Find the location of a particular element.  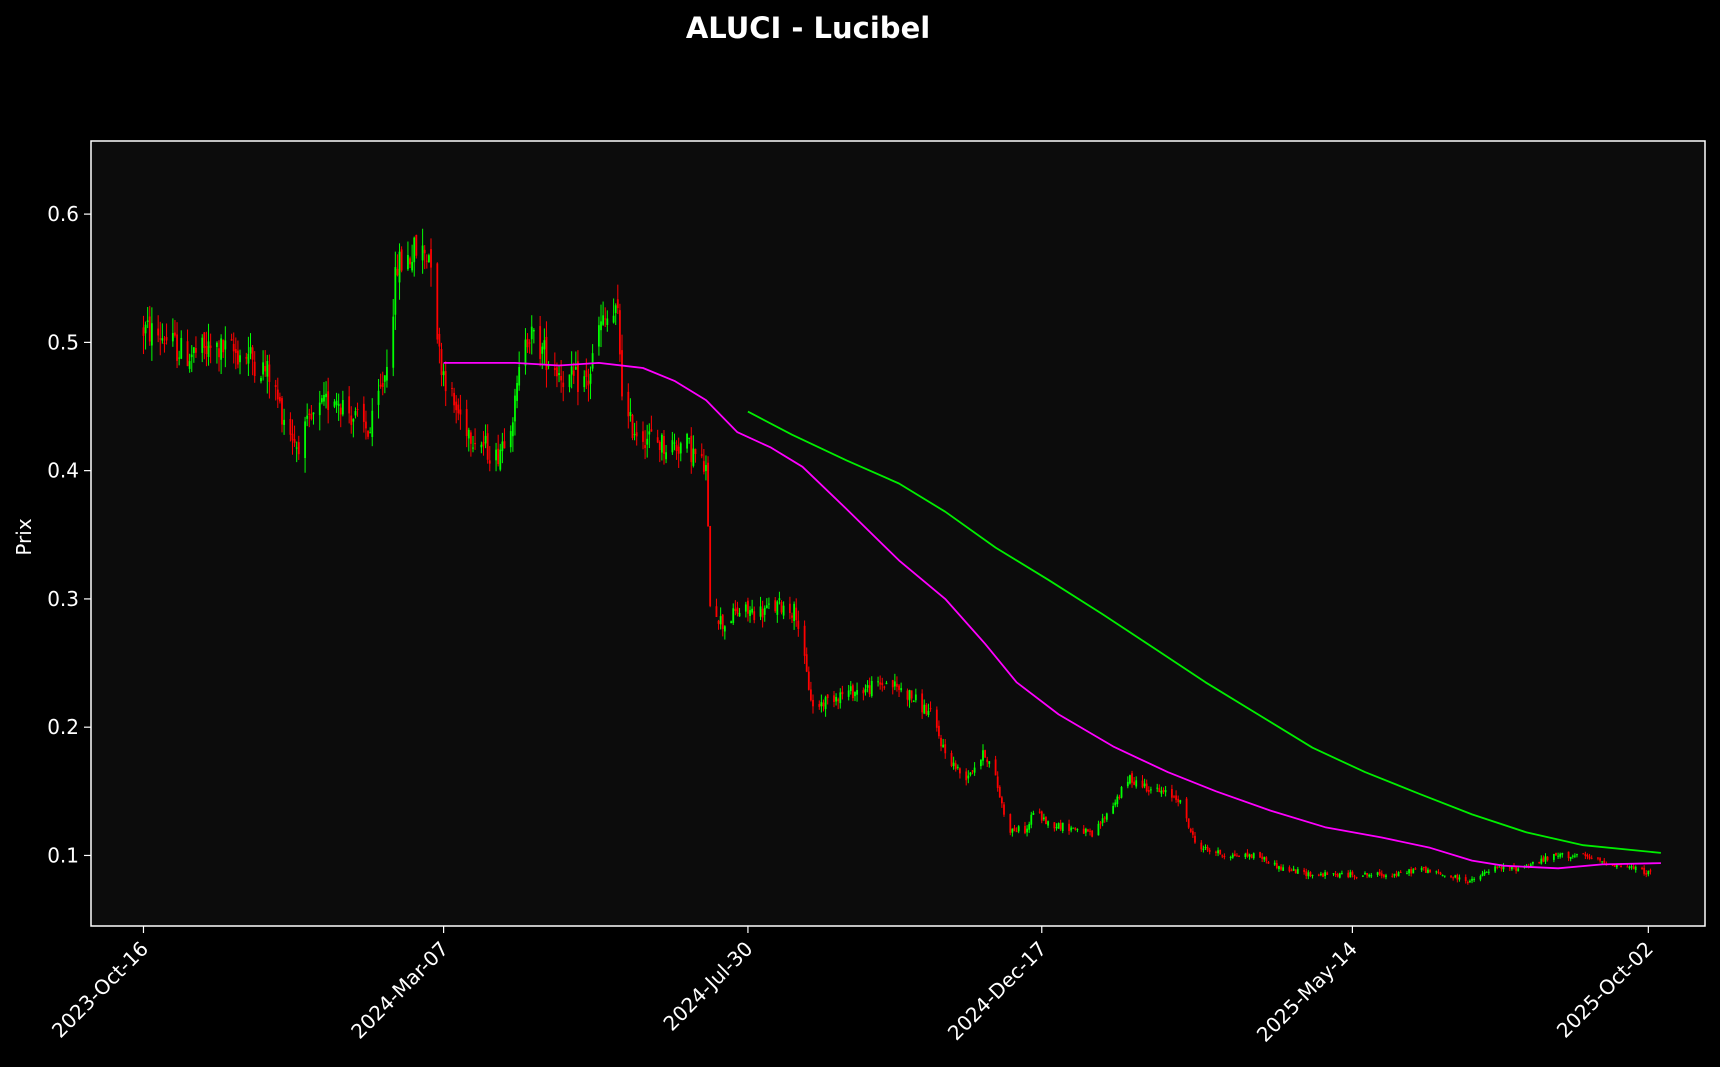

y-tick-label: 0.1 is located at coordinates (63, 855).